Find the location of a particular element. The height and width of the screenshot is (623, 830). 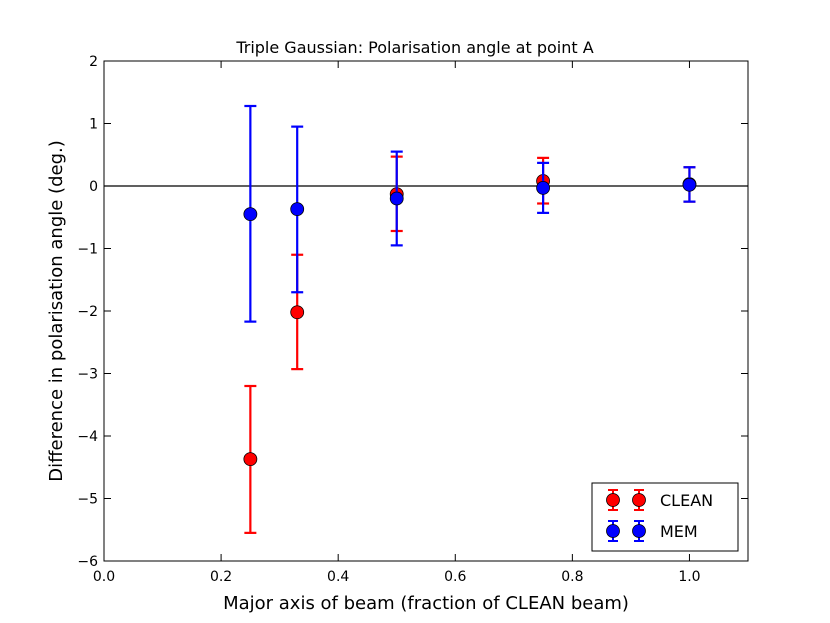

legend-label-mem: MEM is located at coordinates (679, 531).